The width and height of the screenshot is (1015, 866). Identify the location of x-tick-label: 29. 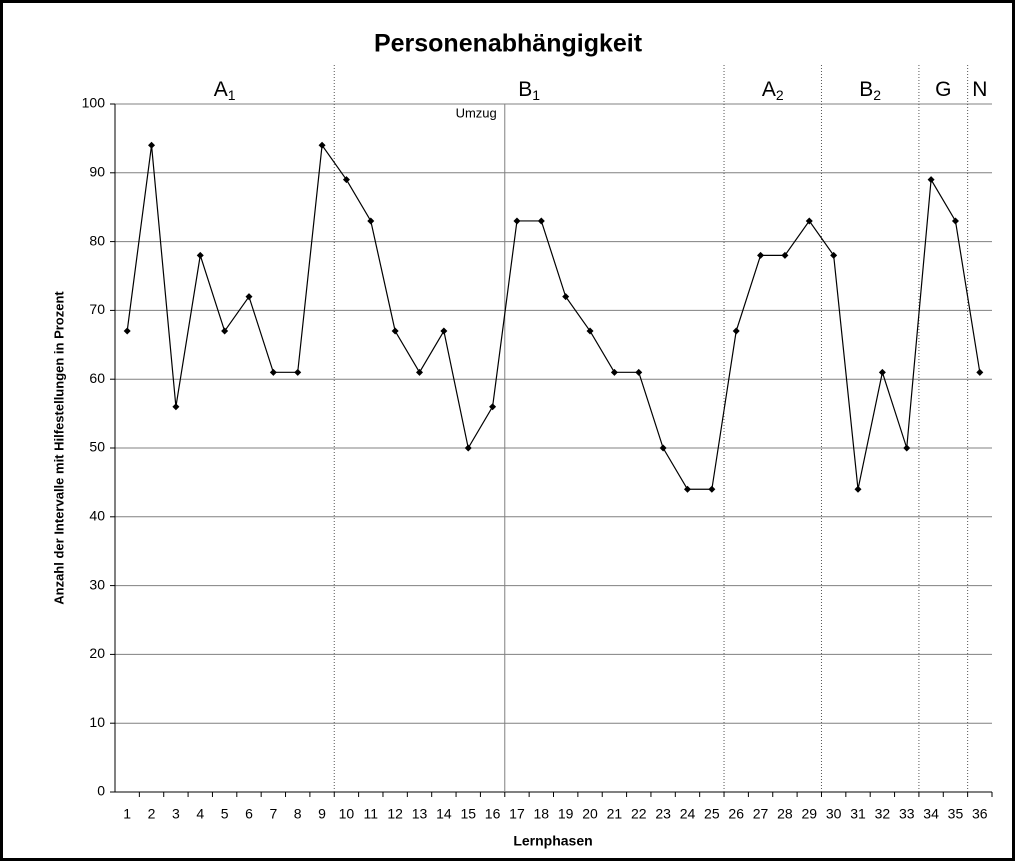
(810, 814).